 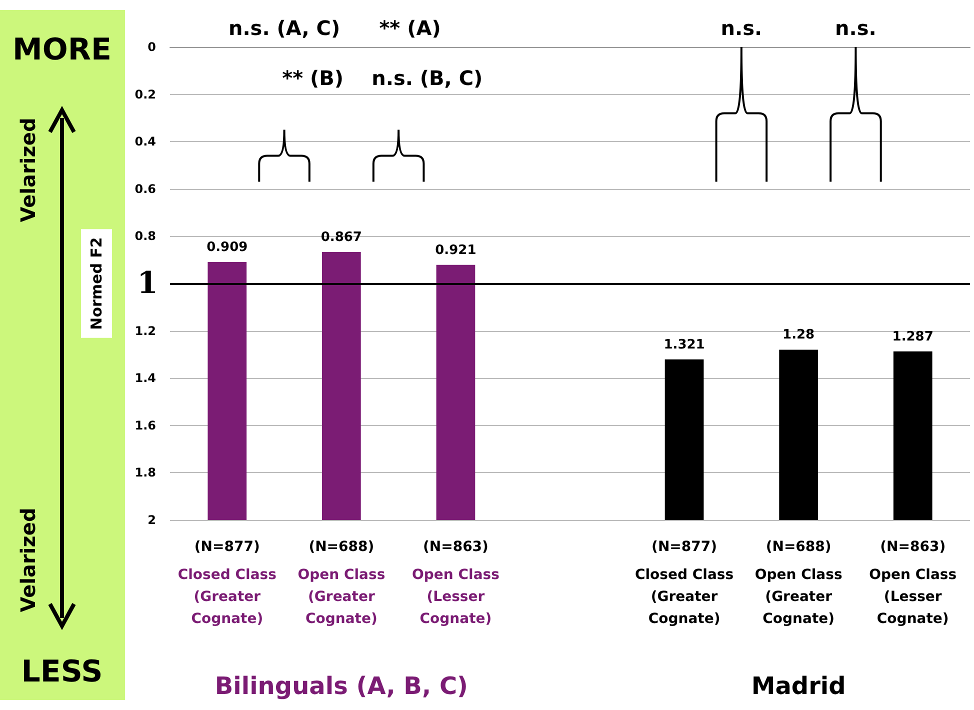 I want to click on y-tick-label: 0, so click(x=152, y=47).